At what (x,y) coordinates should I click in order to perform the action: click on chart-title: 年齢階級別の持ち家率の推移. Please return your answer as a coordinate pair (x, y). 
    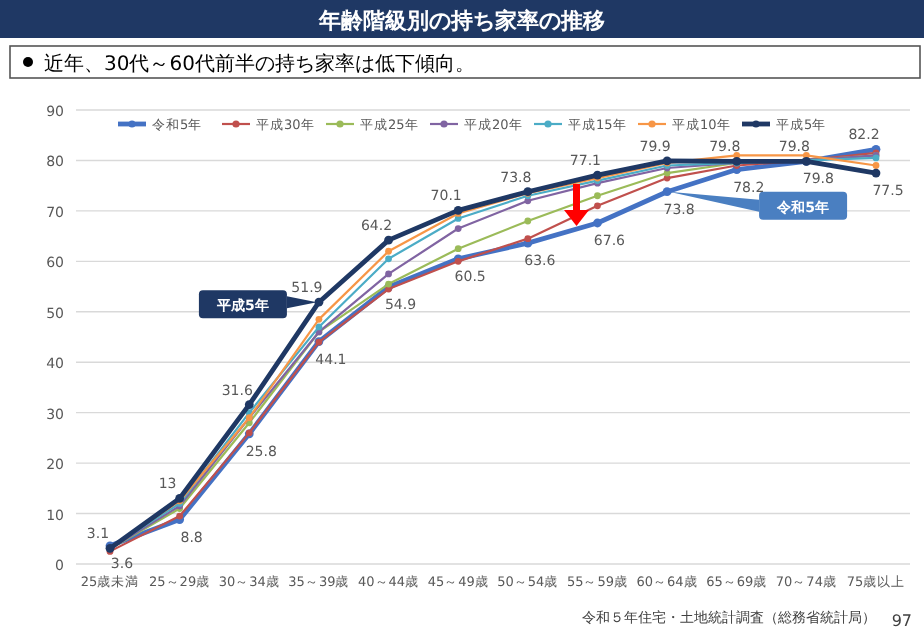
    Looking at the image, I should click on (461, 21).